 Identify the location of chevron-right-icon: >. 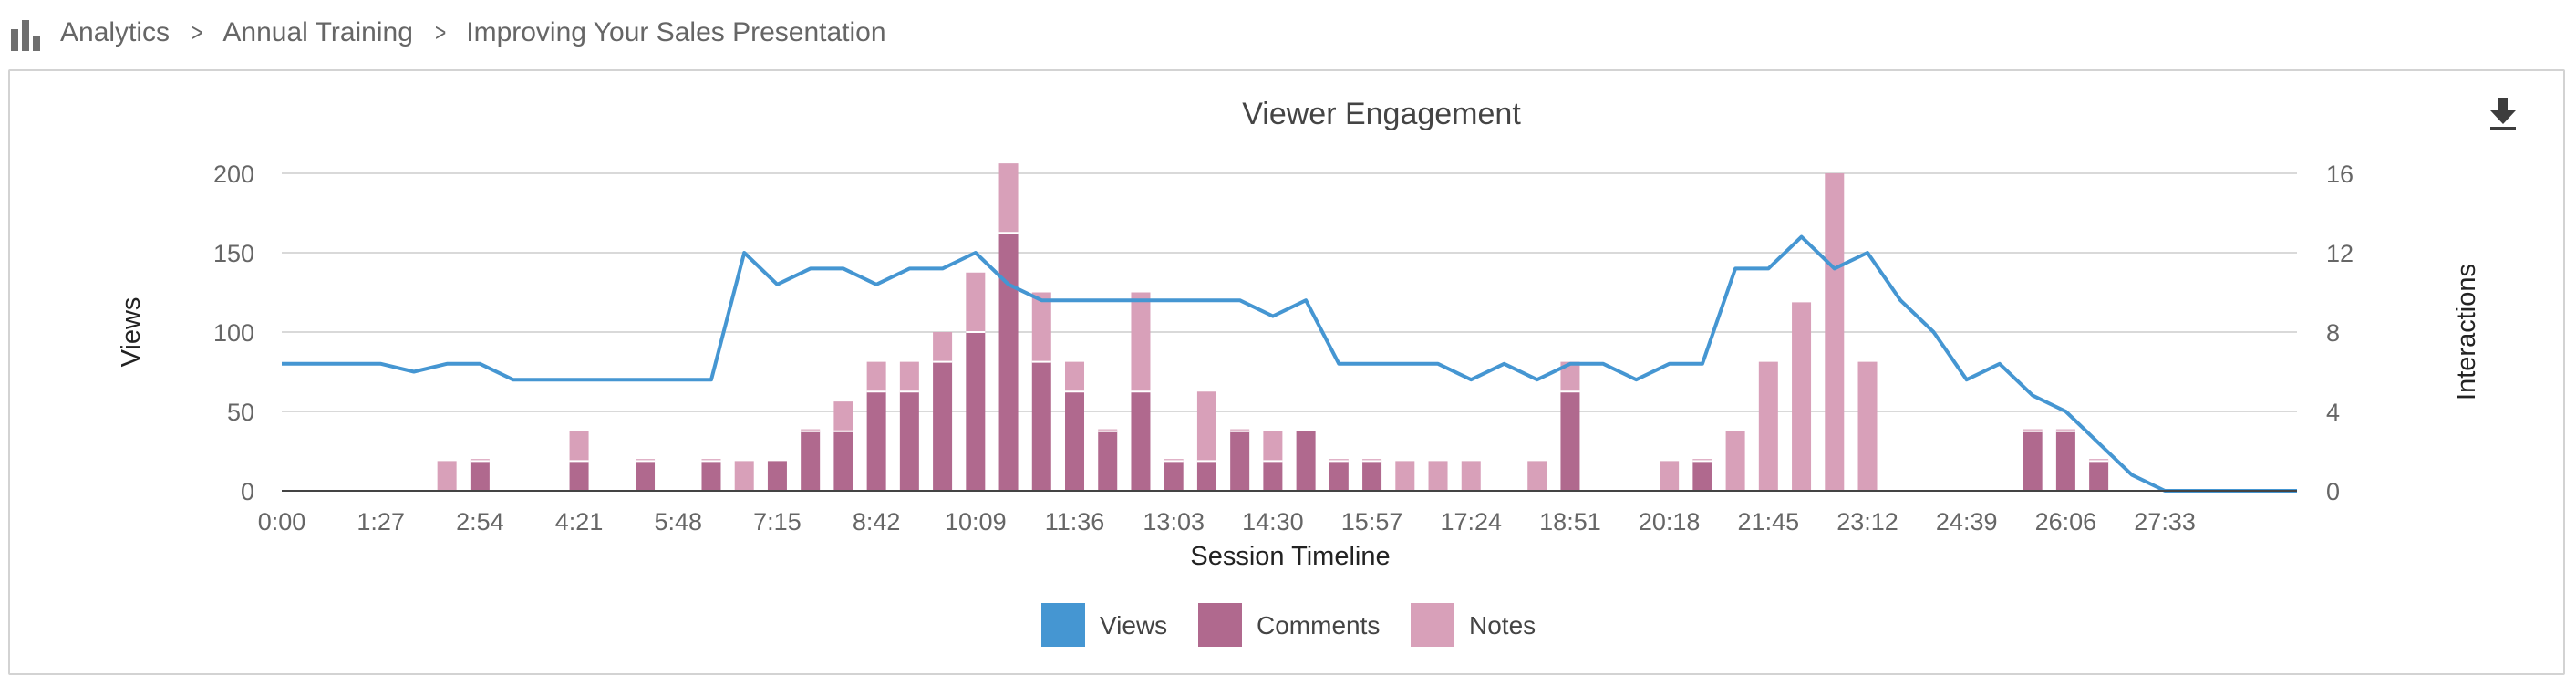
(197, 32).